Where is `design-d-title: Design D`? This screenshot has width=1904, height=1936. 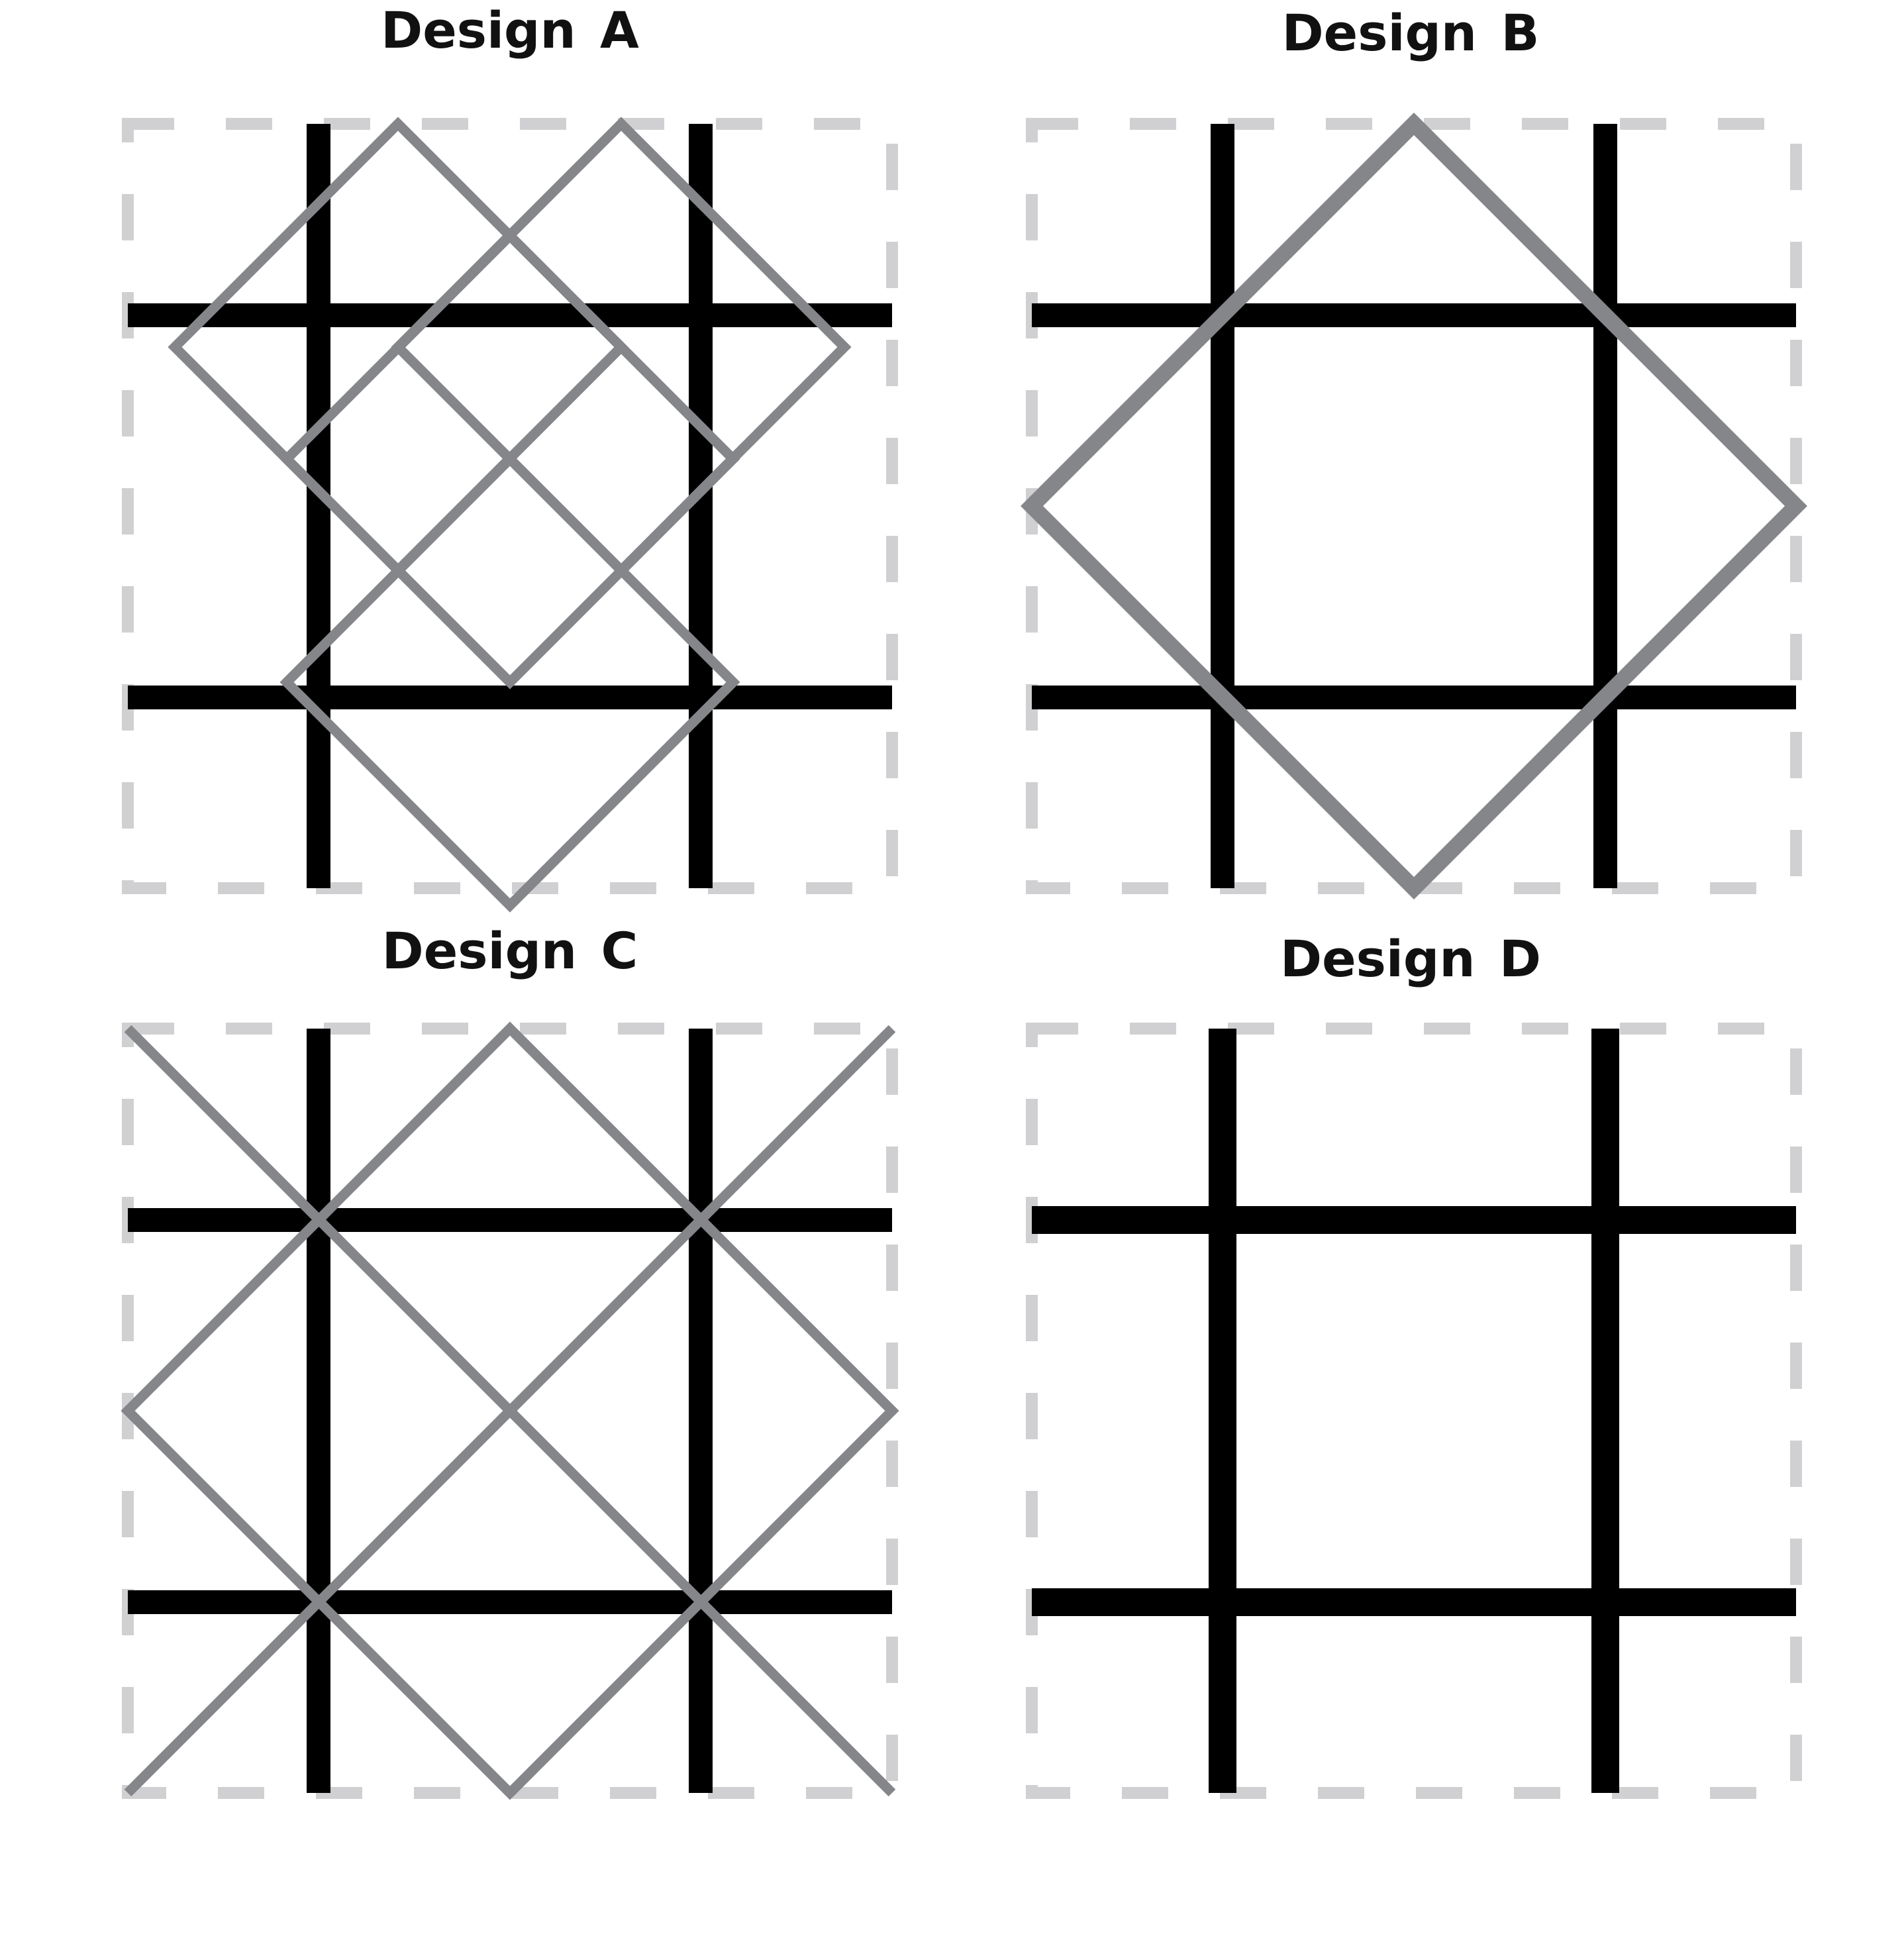
design-d-title: Design D is located at coordinates (1410, 958).